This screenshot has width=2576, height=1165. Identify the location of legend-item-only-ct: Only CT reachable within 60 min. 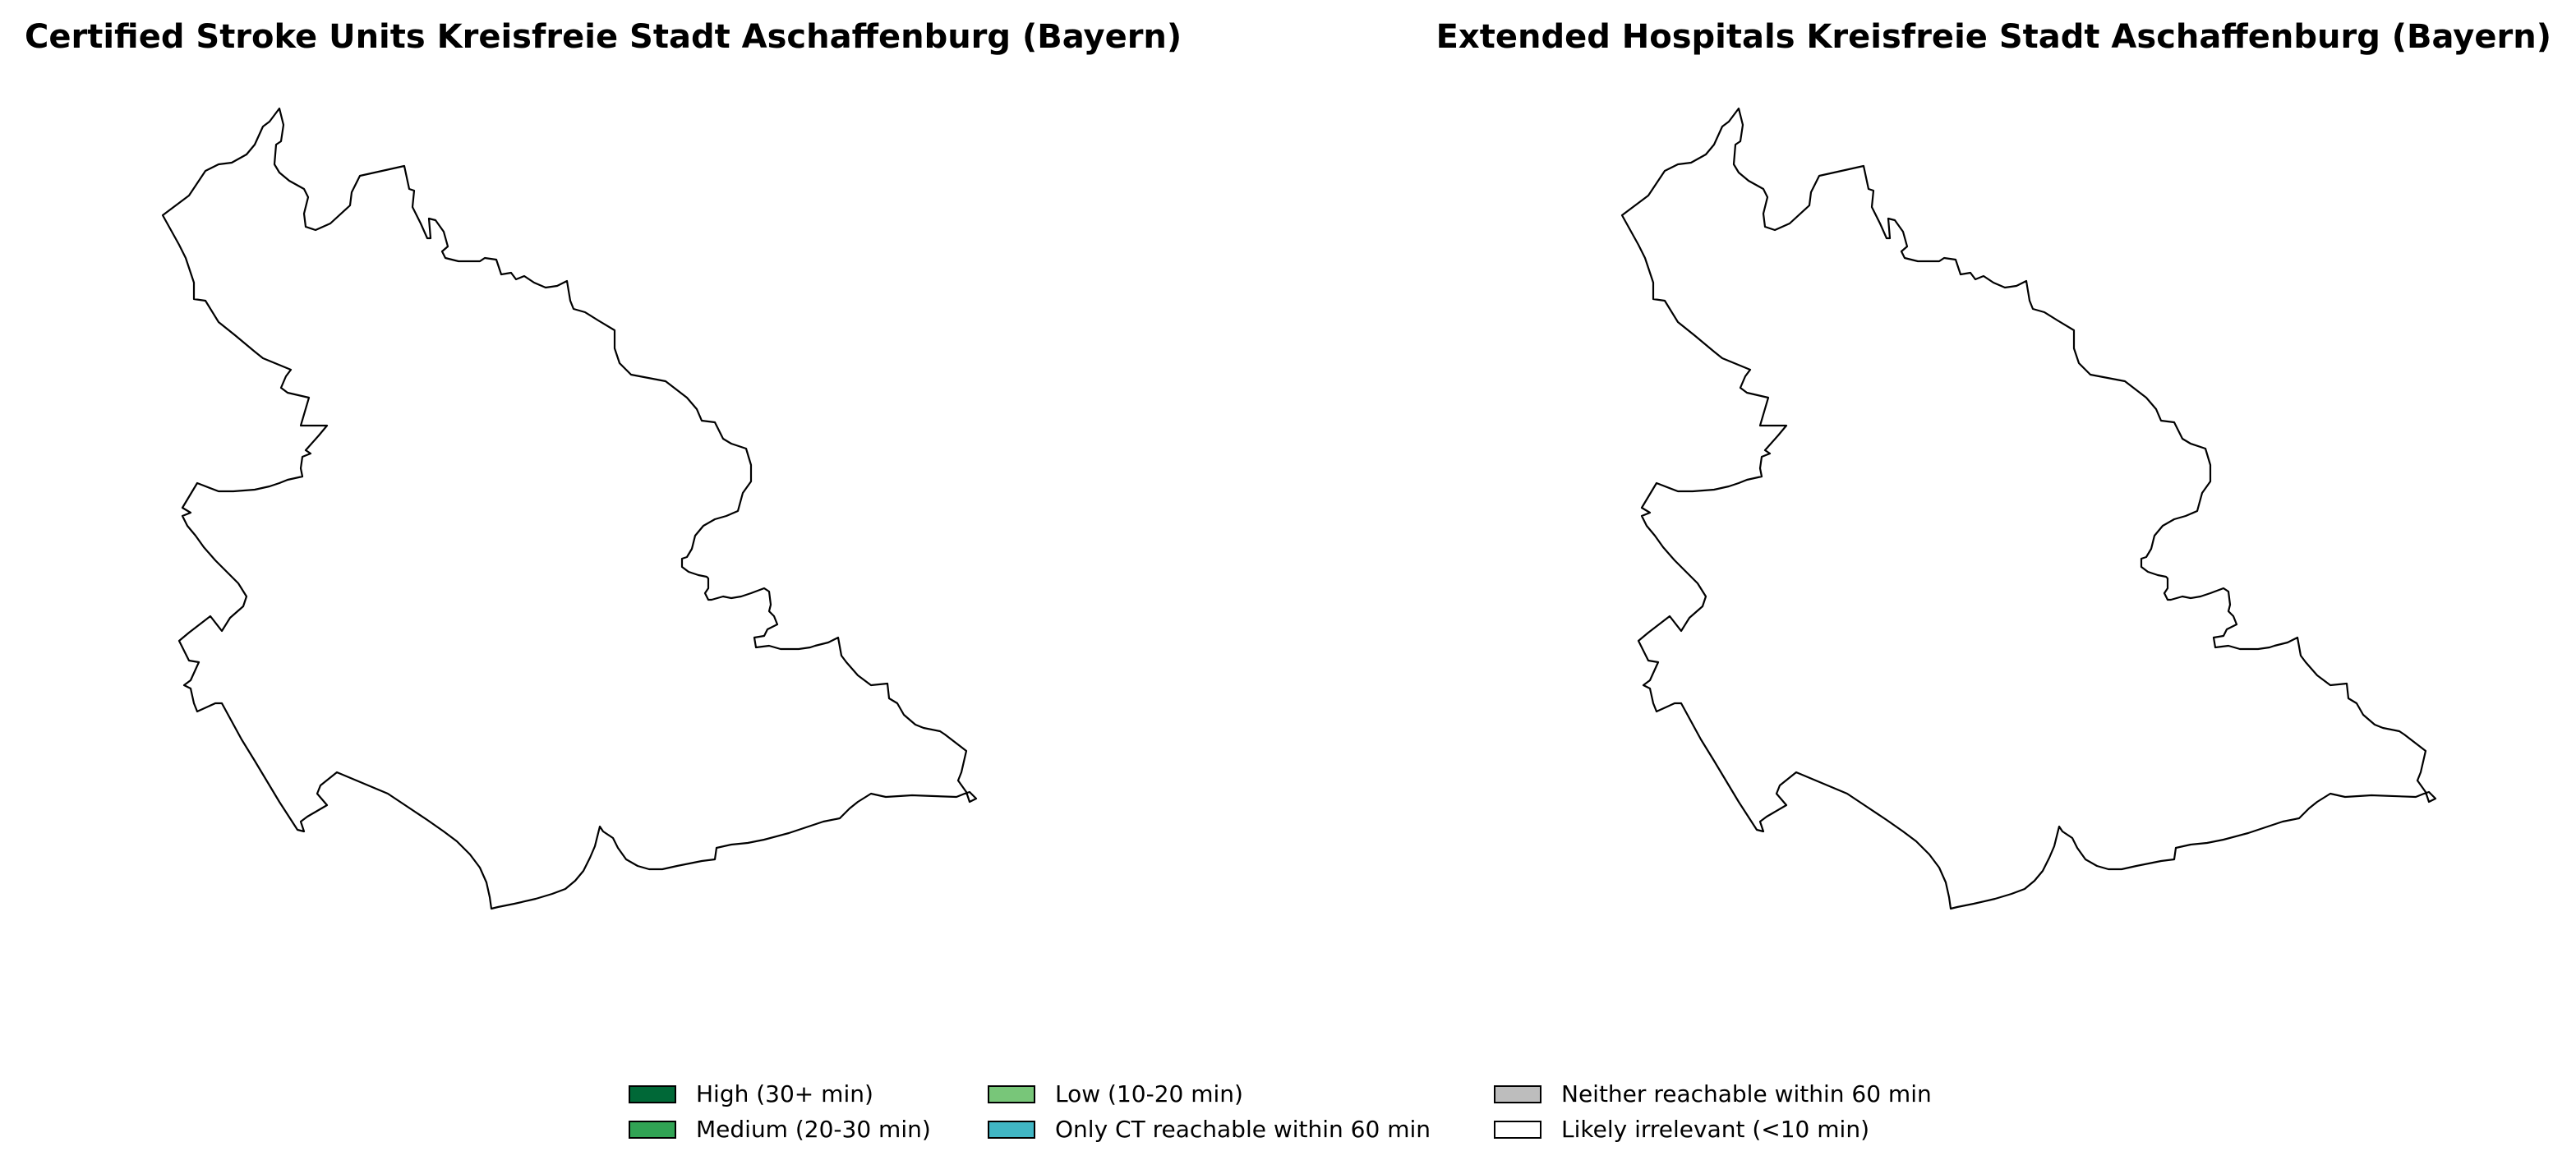
(1209, 1129).